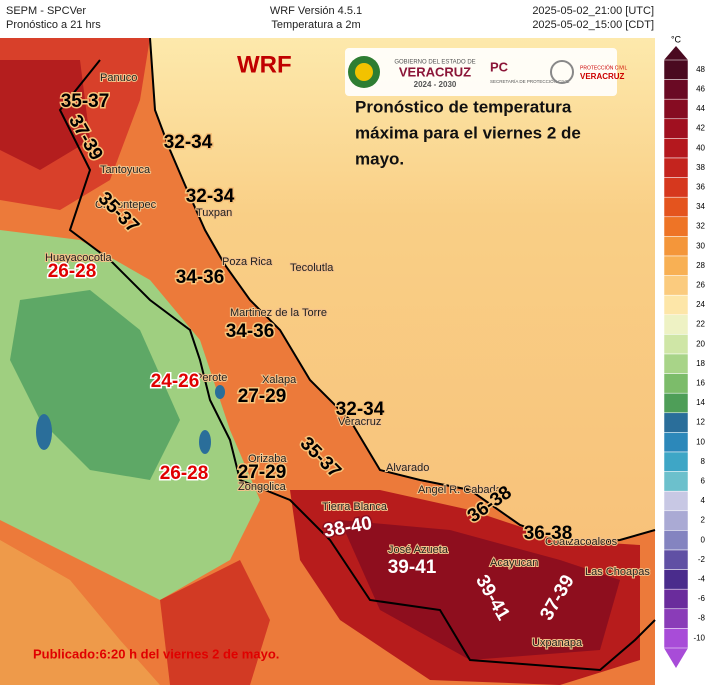  What do you see at coordinates (700, 245) in the screenshot?
I see `colorbar-tick-label: 30` at bounding box center [700, 245].